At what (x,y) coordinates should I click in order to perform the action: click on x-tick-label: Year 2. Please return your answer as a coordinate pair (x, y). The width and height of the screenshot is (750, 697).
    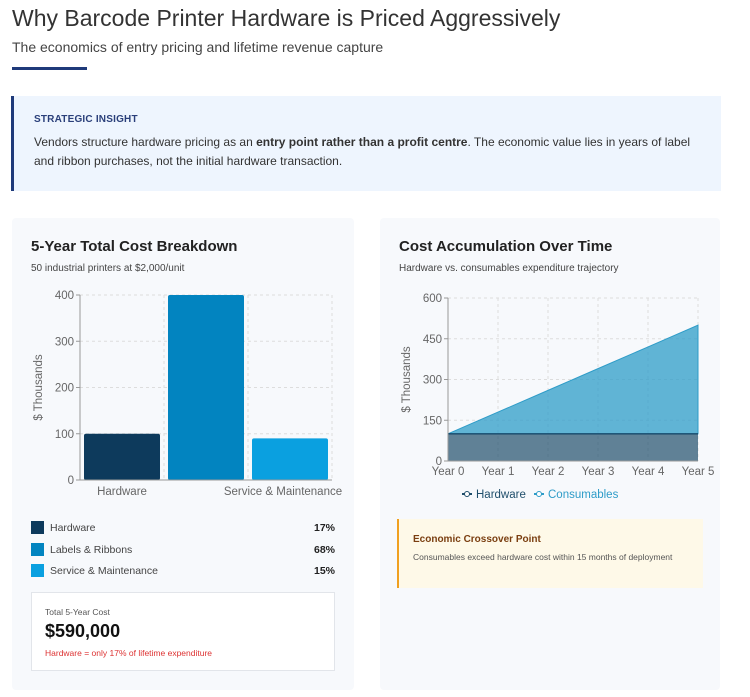
    Looking at the image, I should click on (548, 472).